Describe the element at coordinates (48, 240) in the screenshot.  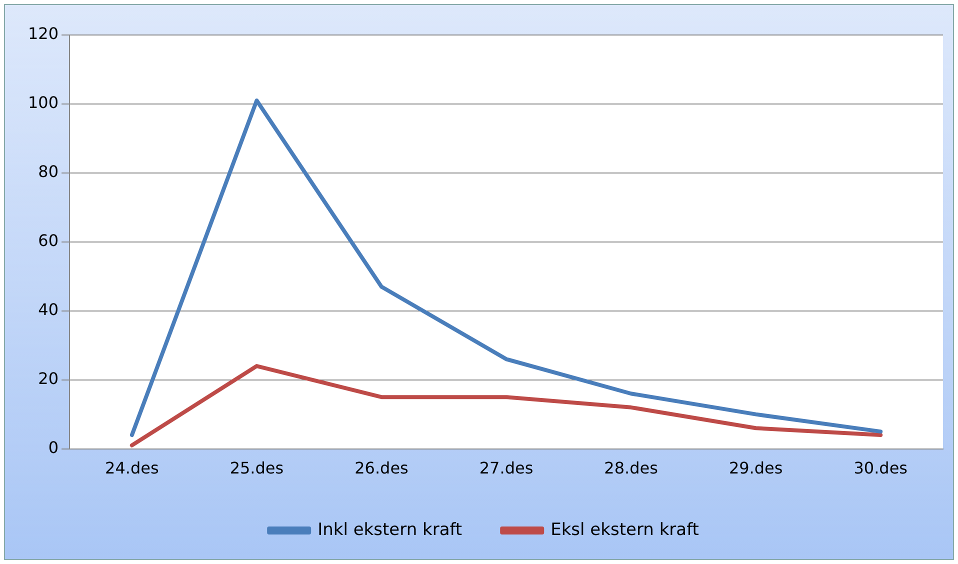
I see `y-tick-label: 60` at that location.